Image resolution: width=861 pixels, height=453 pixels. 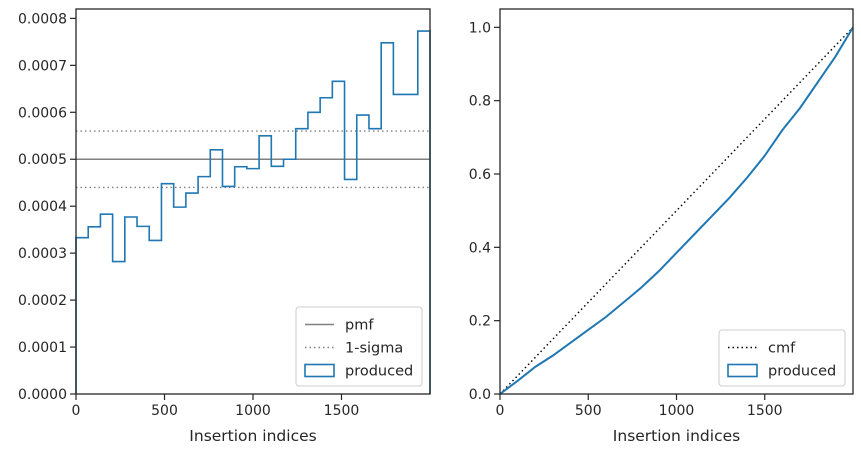 I want to click on y-tick-label: 0.0007, so click(x=42, y=66).